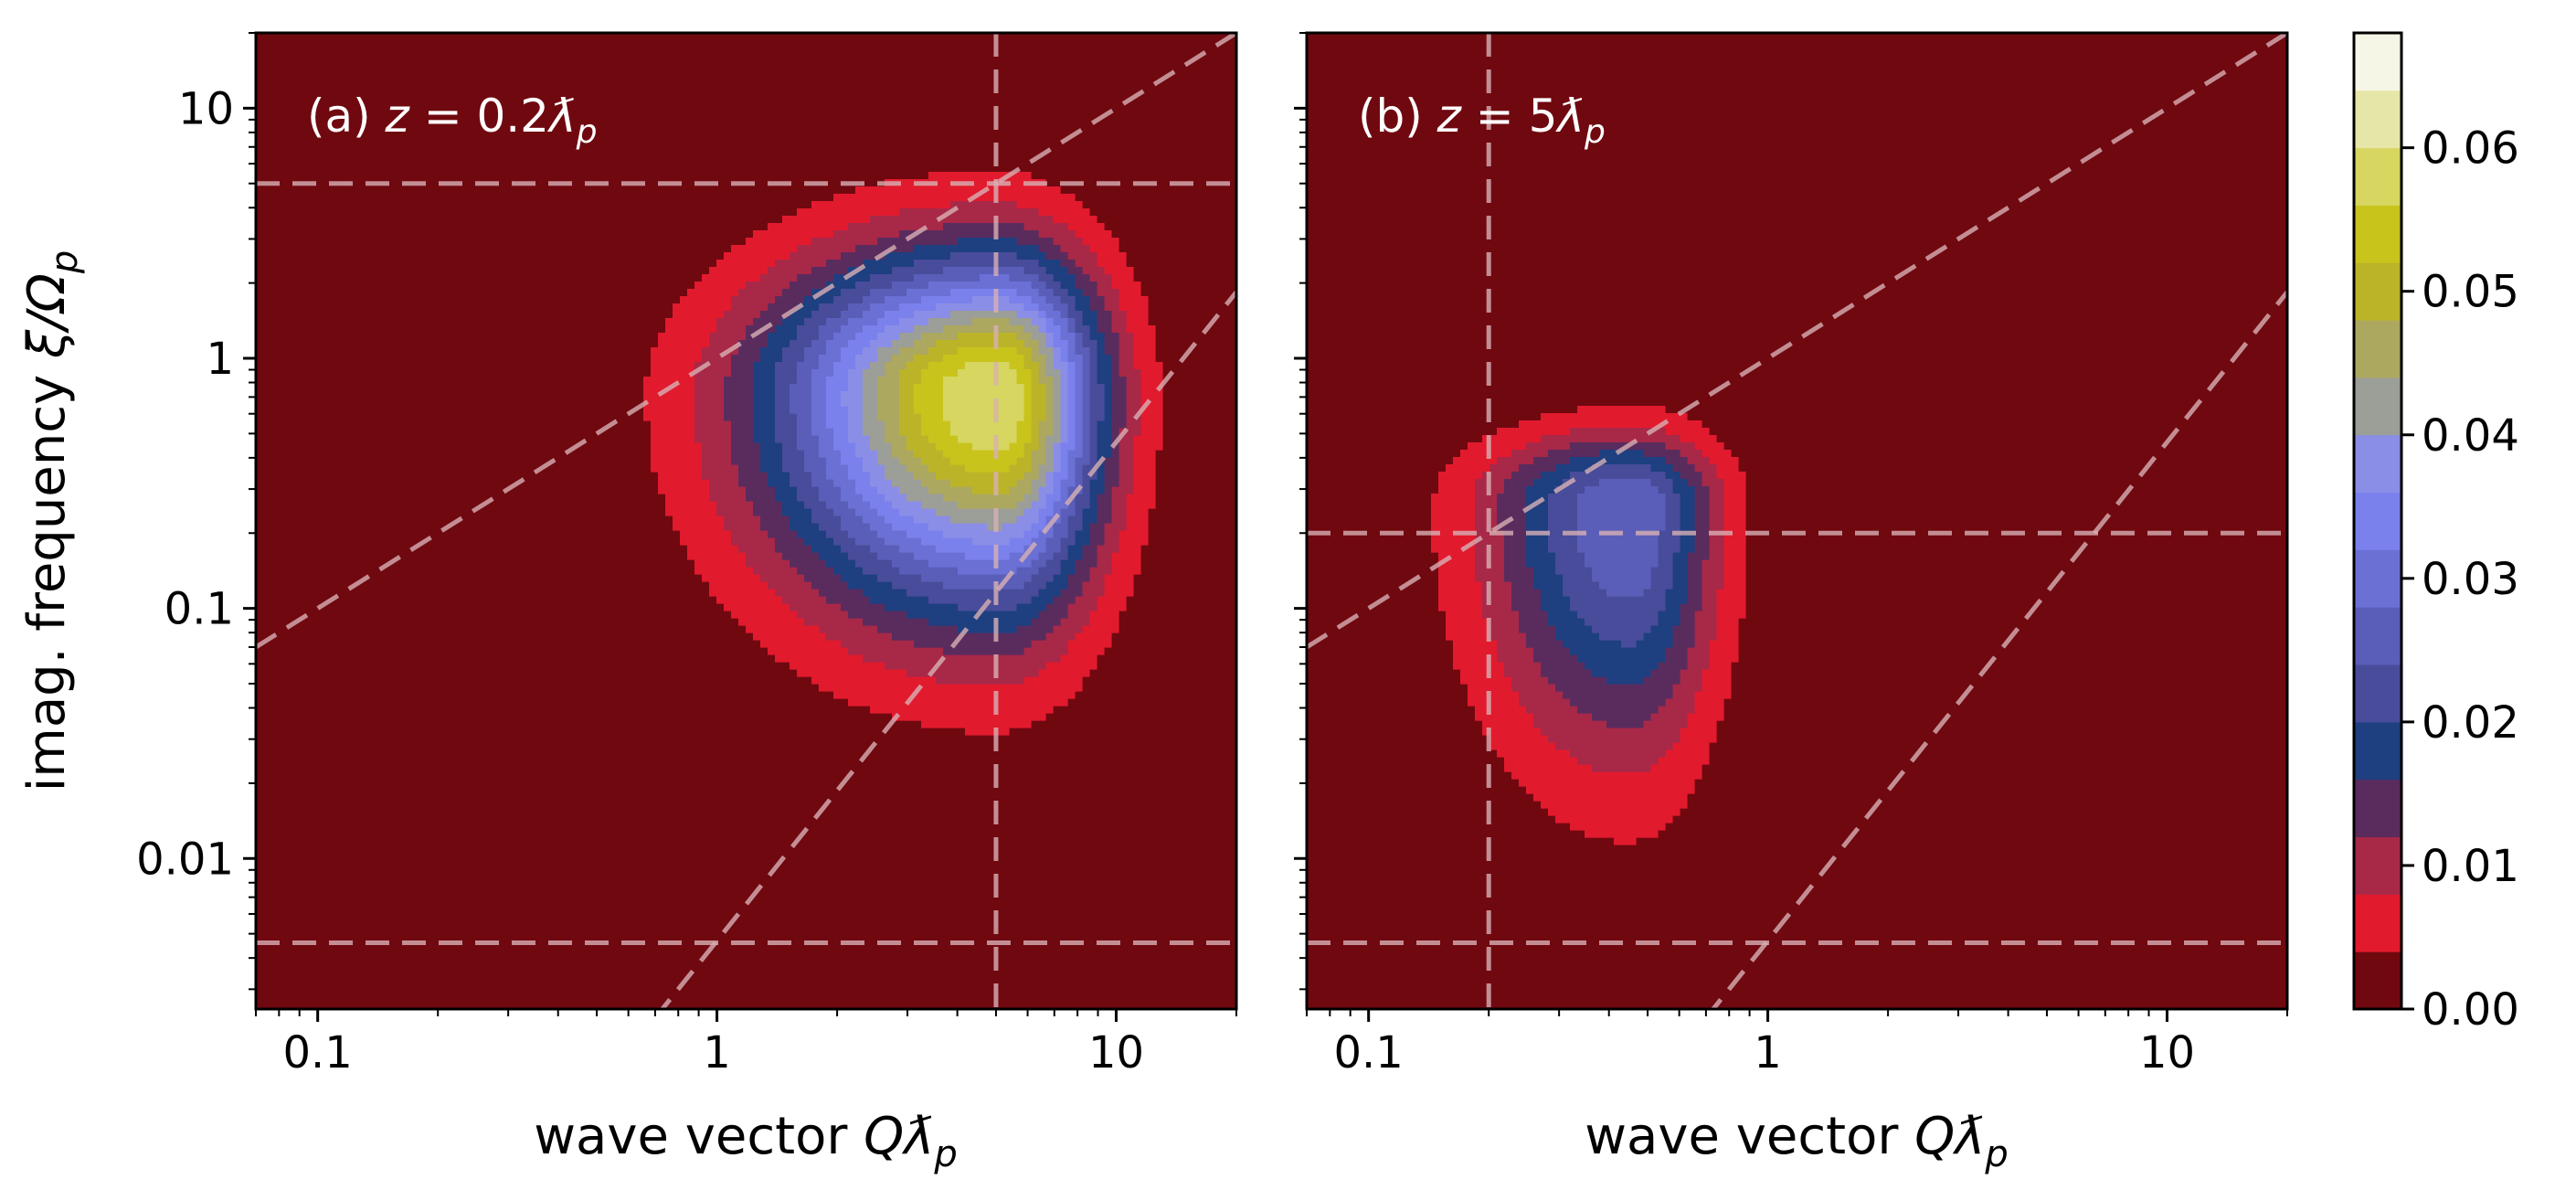 This screenshot has width=2576, height=1190. I want to click on panel-b-xlabel-subscript: p, so click(1996, 1154).